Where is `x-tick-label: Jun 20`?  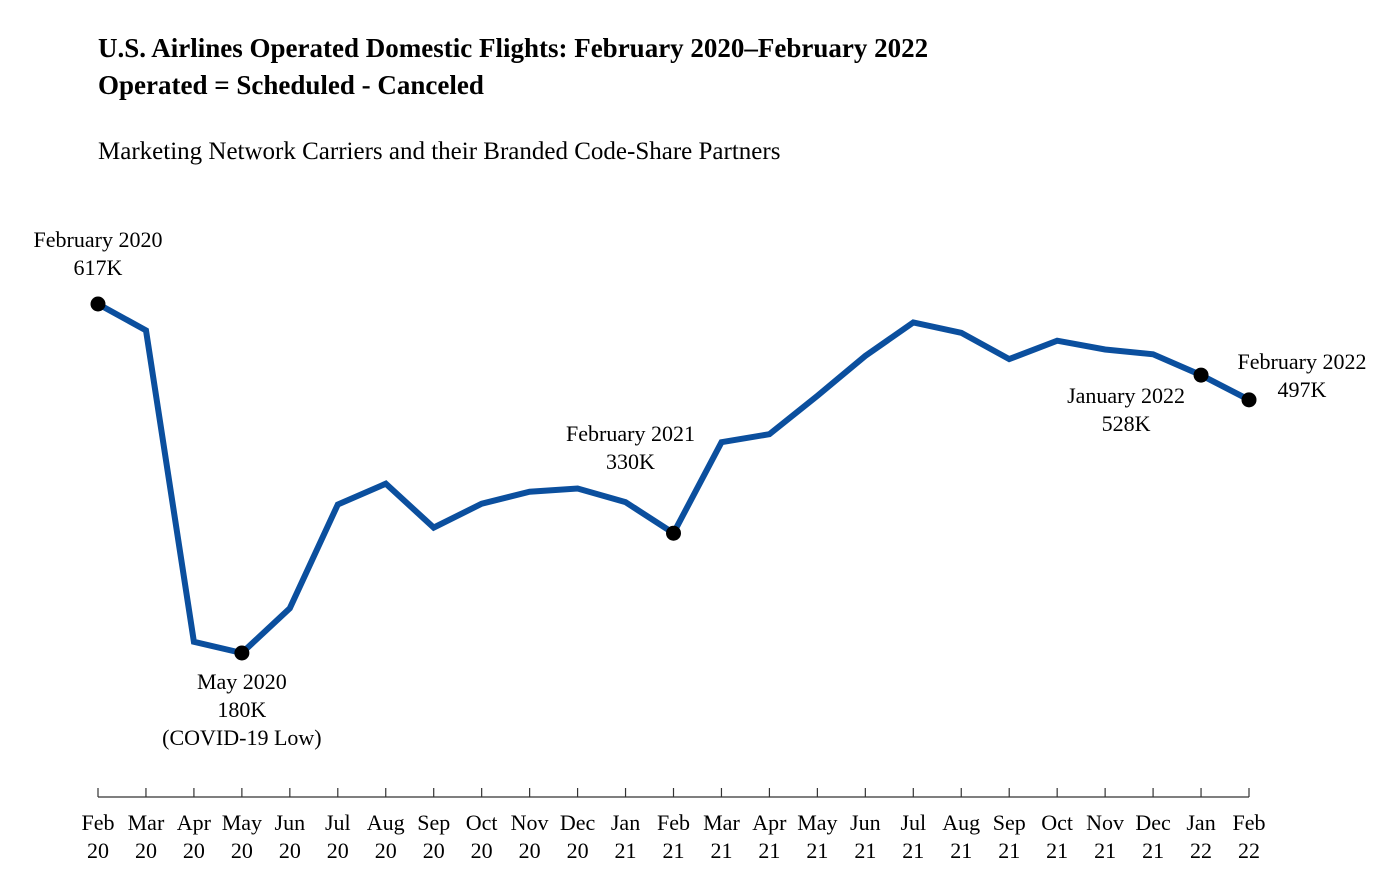
x-tick-label: Jun 20 is located at coordinates (290, 836).